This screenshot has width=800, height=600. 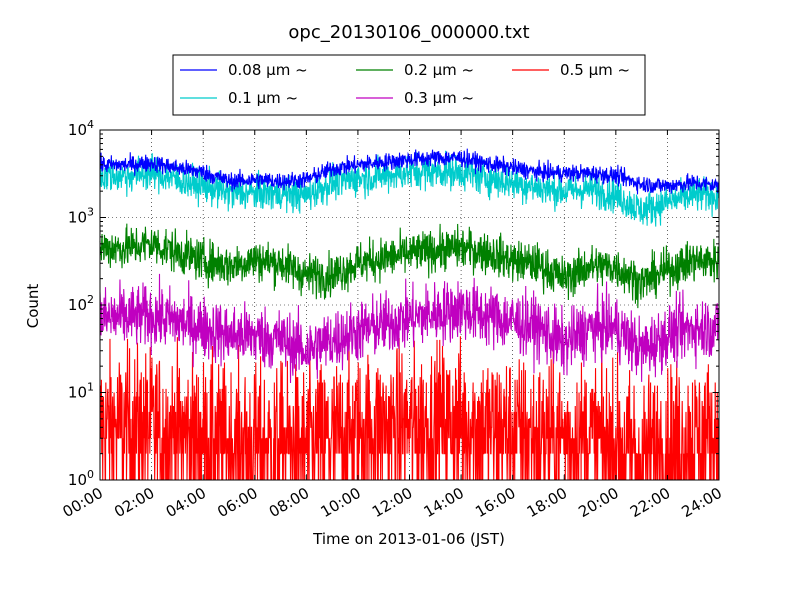 I want to click on x-tick-label: 22:00, so click(x=650, y=502).